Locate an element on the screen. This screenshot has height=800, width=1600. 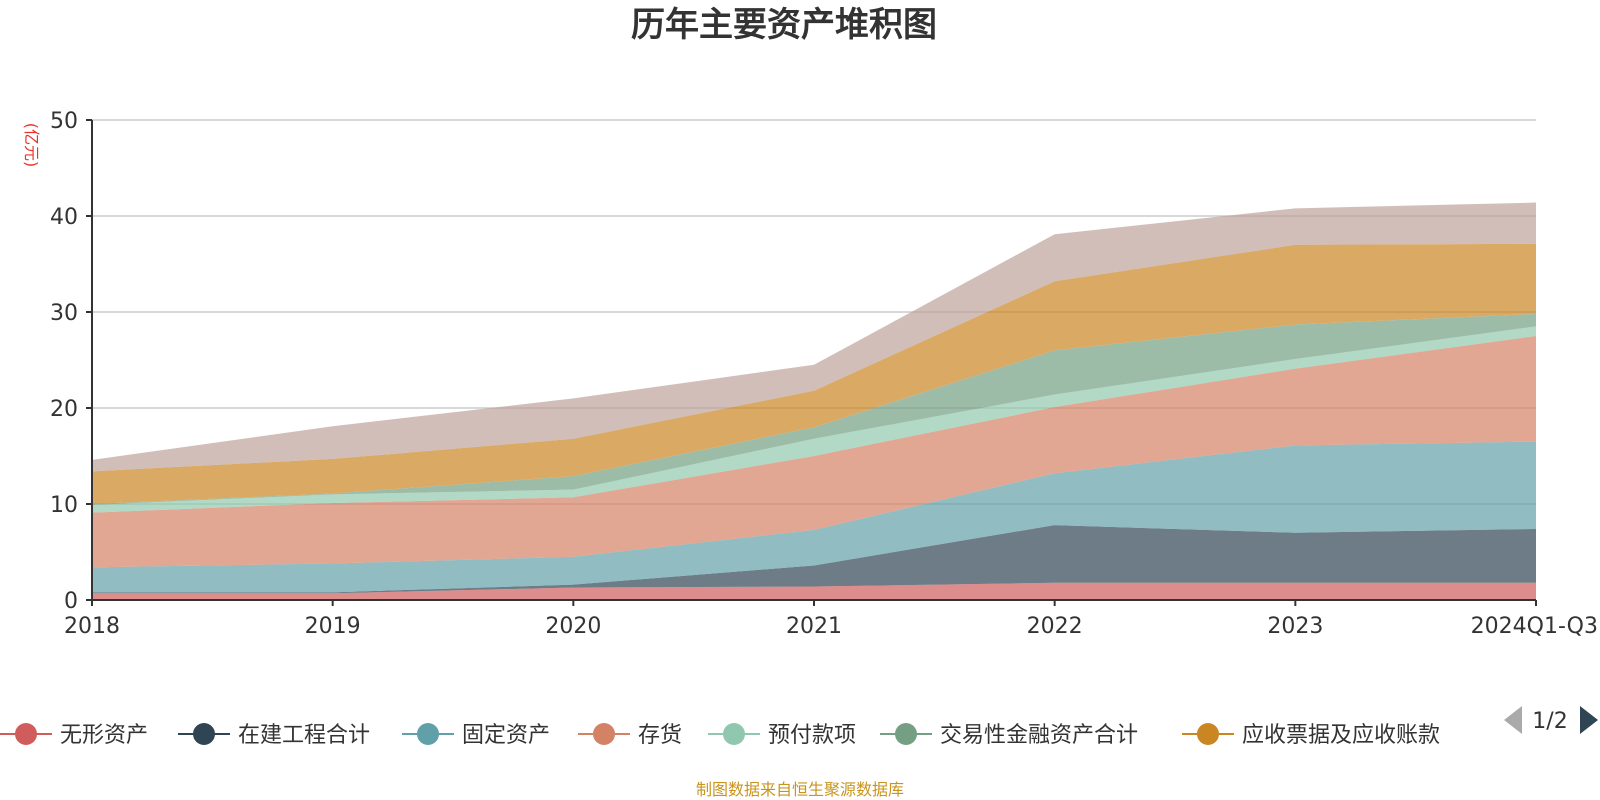
data-source-note: 制图数据来自恒生聚源数据库 is located at coordinates (800, 789).